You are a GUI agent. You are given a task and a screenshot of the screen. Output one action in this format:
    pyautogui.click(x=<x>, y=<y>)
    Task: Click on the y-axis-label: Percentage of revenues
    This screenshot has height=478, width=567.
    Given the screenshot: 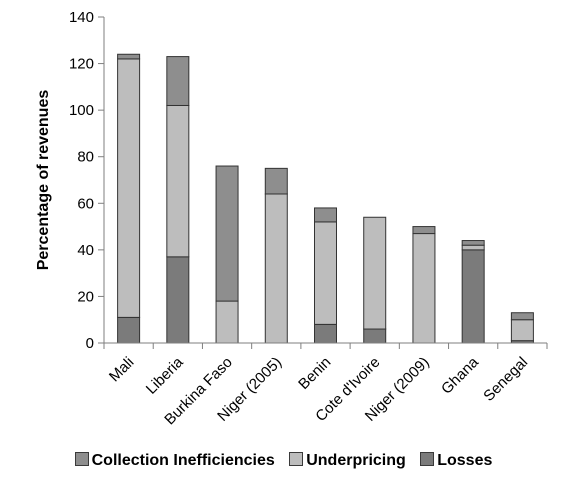 What is the action you would take?
    pyautogui.click(x=43, y=180)
    